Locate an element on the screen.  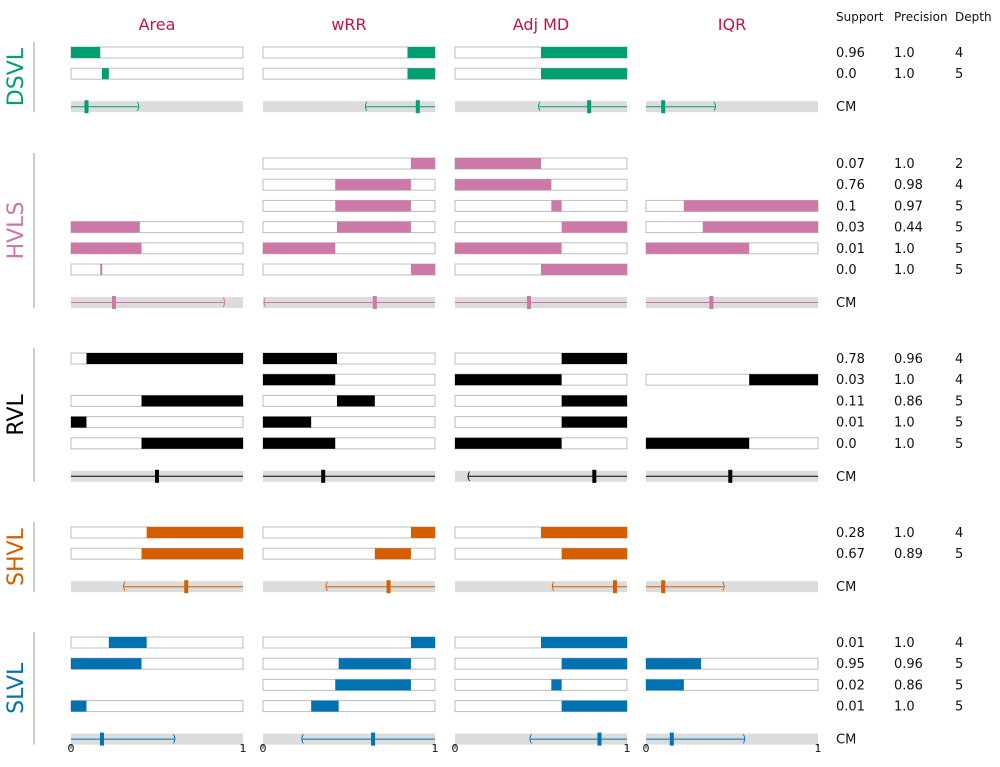
rule-support: 0.67 is located at coordinates (850, 554).